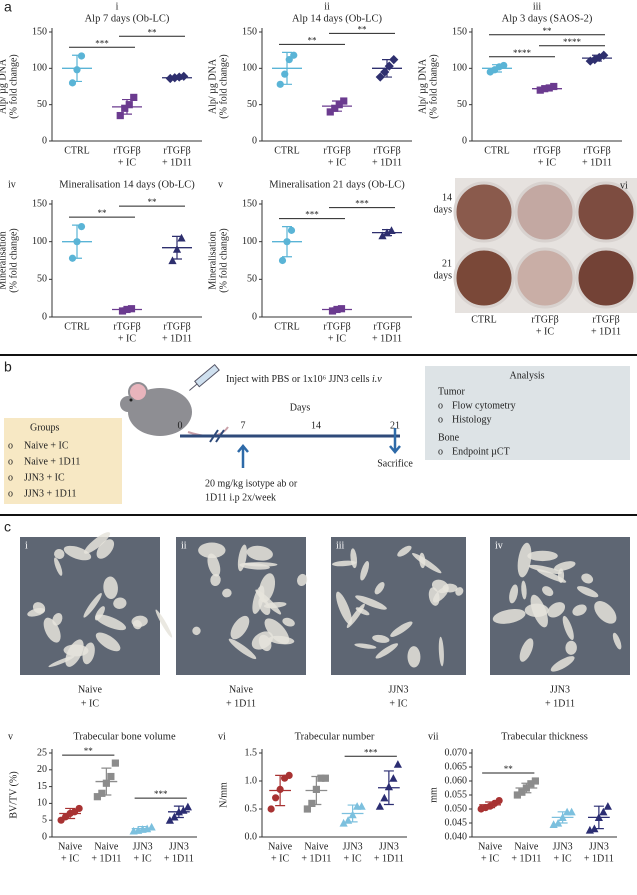 This screenshot has width=637, height=895. What do you see at coordinates (50, 493) in the screenshot?
I see `group-item: JJN3 + 1D11` at bounding box center [50, 493].